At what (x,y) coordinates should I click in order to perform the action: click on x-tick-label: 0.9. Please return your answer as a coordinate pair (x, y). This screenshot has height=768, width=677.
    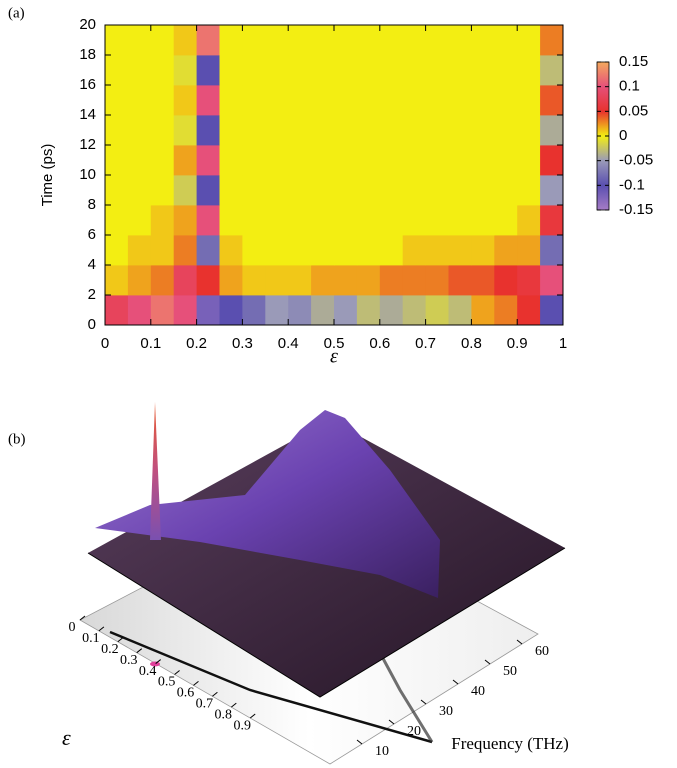
    Looking at the image, I should click on (242, 725).